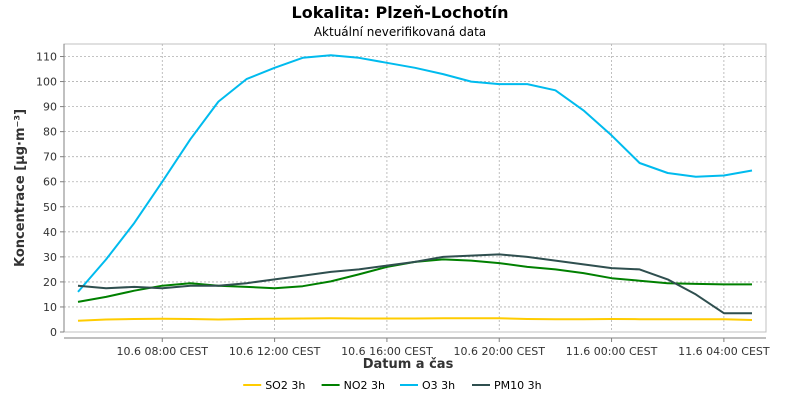 This screenshot has height=400, width=800. I want to click on legend-label: NO2 3h, so click(364, 385).